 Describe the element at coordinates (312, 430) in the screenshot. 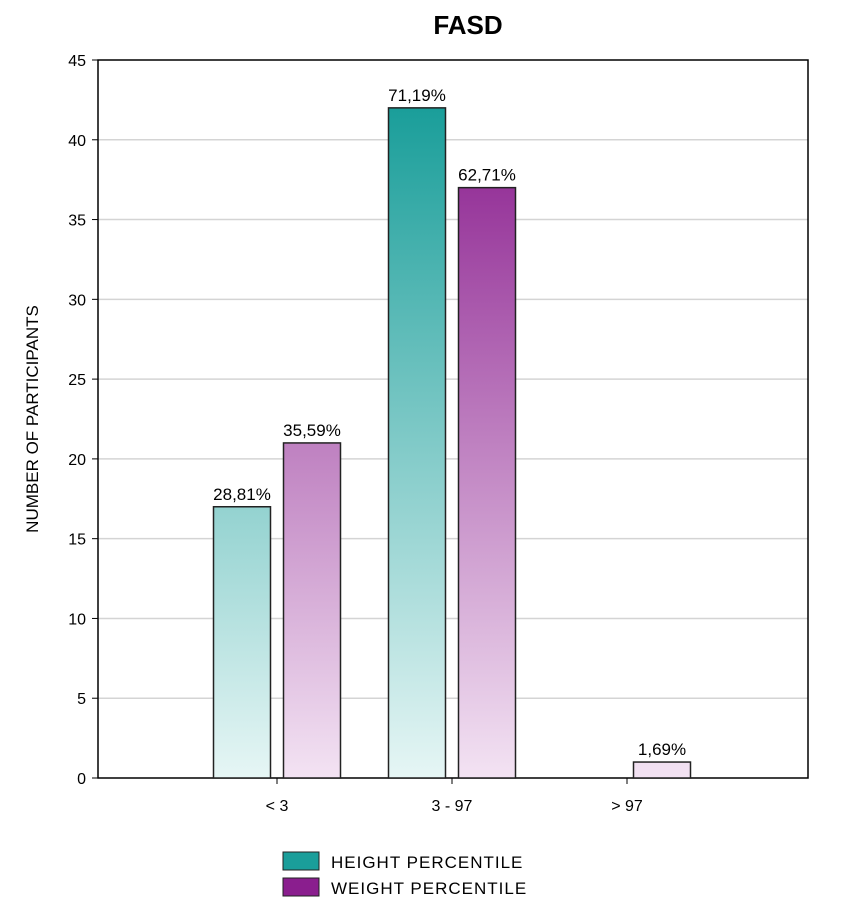

I see `data-label: 35,59%` at that location.